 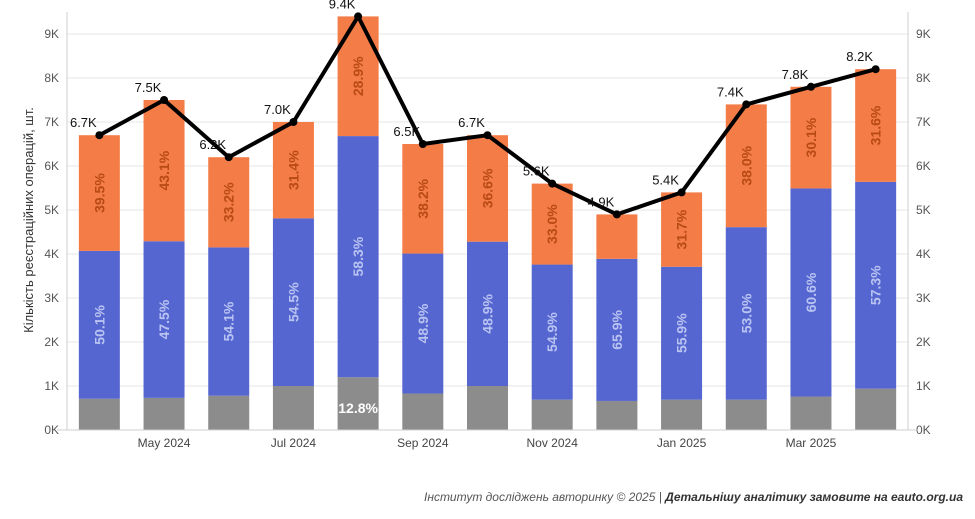 I want to click on y-tick-label-left: 6K, so click(x=51, y=166).